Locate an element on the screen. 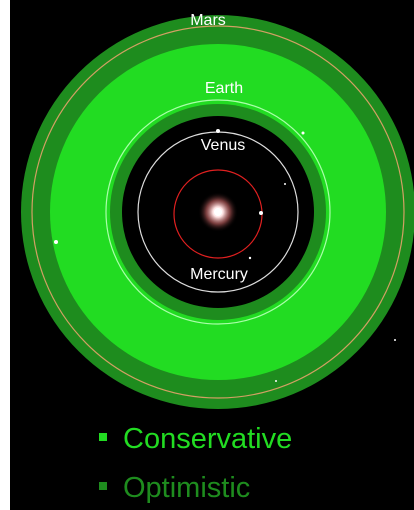  legend-label: Optimistic is located at coordinates (186, 488).